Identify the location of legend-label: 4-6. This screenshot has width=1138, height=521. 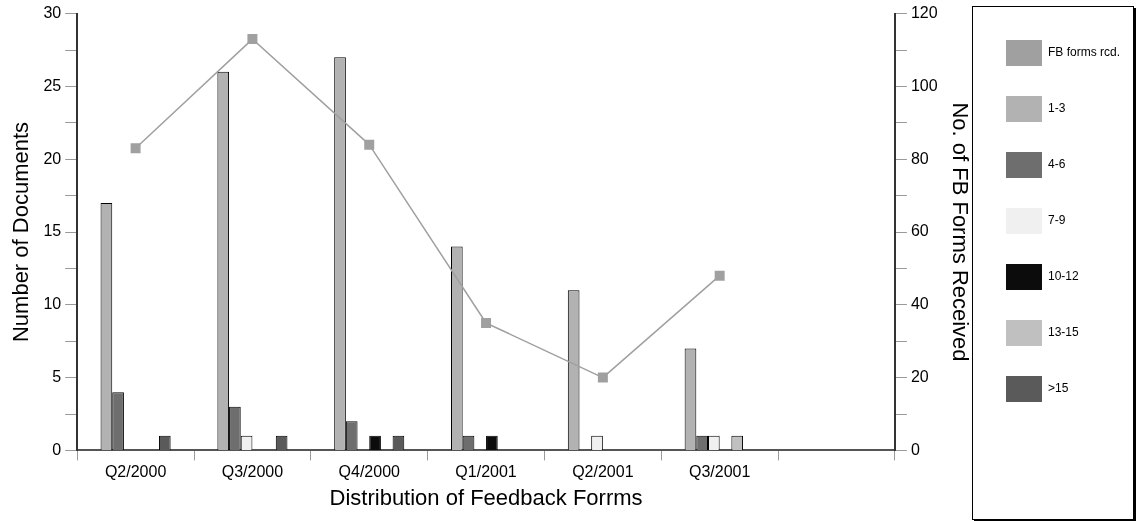
(1056, 164).